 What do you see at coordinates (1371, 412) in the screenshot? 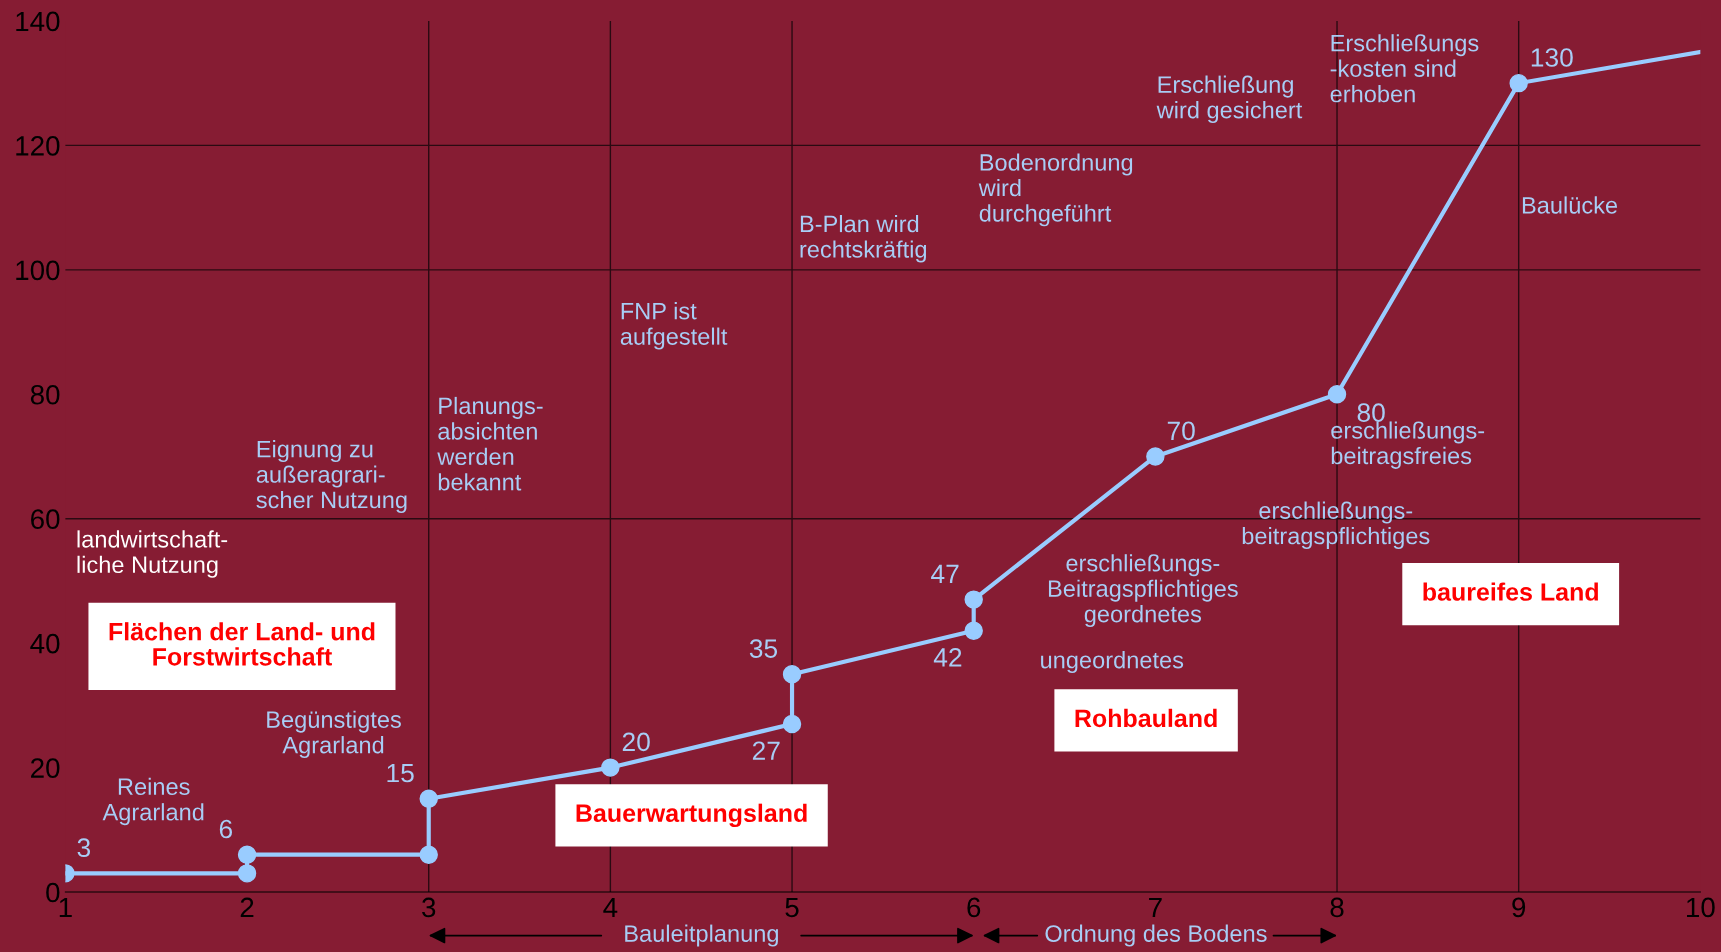
I see `data-label: 80` at bounding box center [1371, 412].